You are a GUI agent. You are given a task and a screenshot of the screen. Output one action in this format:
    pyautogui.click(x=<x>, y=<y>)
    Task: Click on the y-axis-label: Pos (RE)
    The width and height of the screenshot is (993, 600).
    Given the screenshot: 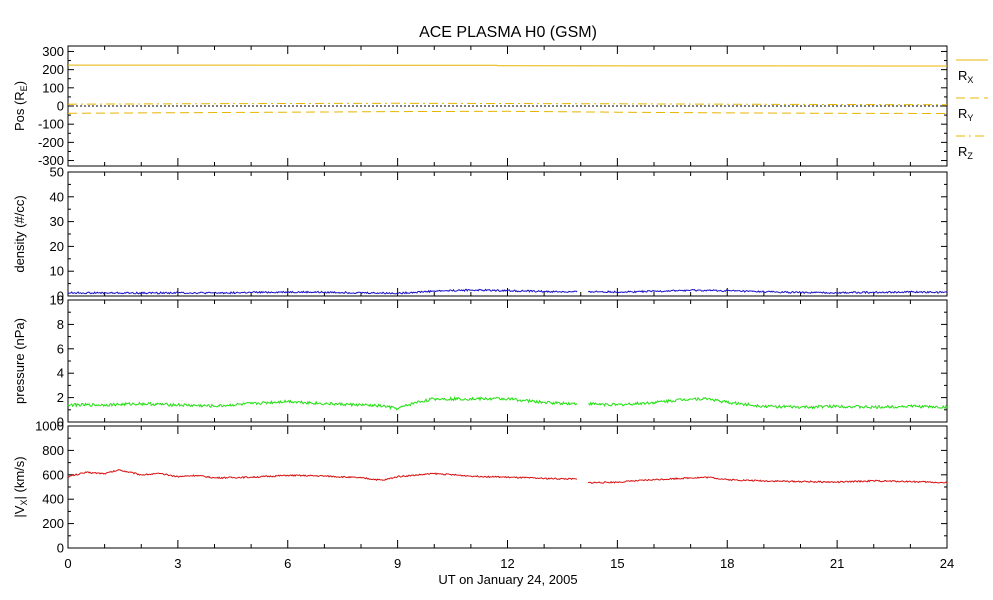 What is the action you would take?
    pyautogui.click(x=20, y=106)
    